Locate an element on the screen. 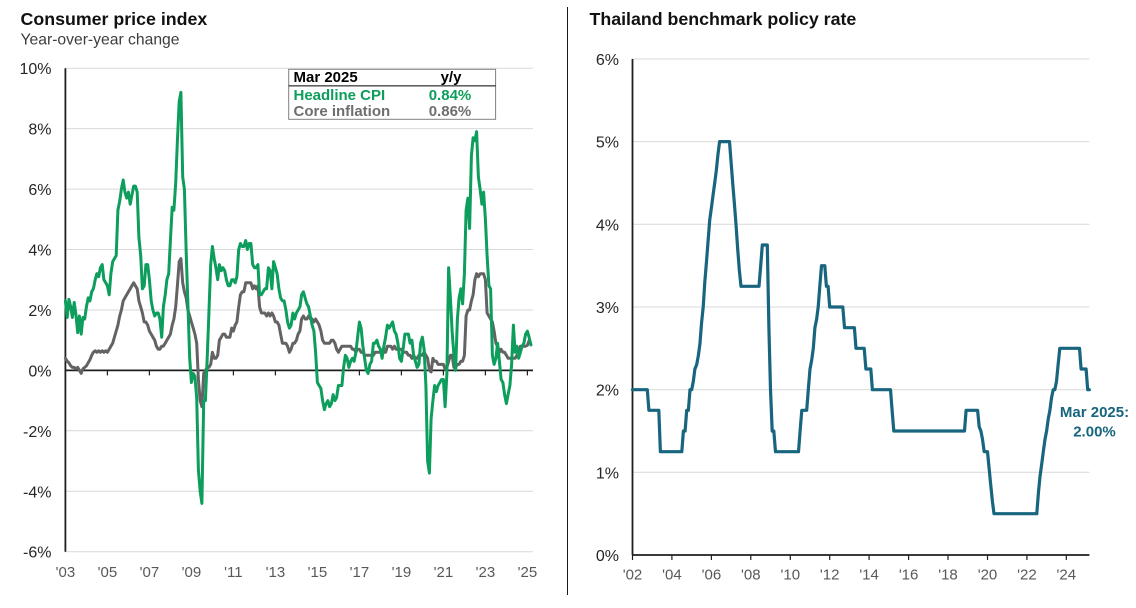 The width and height of the screenshot is (1136, 608). svg-text: Core inflation is located at coordinates (342, 111).